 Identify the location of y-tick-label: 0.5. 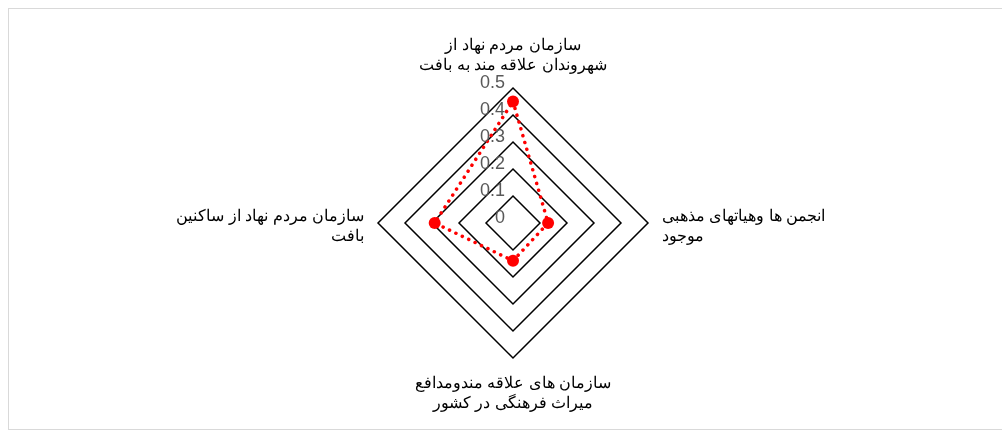
(492, 82).